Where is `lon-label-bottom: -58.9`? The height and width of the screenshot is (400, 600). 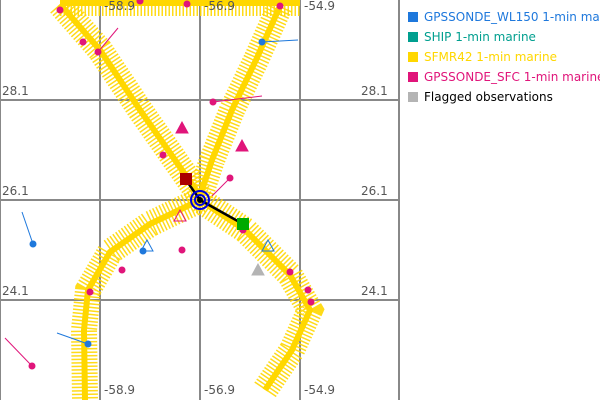
lon-label-bottom: -58.9 is located at coordinates (120, 390).